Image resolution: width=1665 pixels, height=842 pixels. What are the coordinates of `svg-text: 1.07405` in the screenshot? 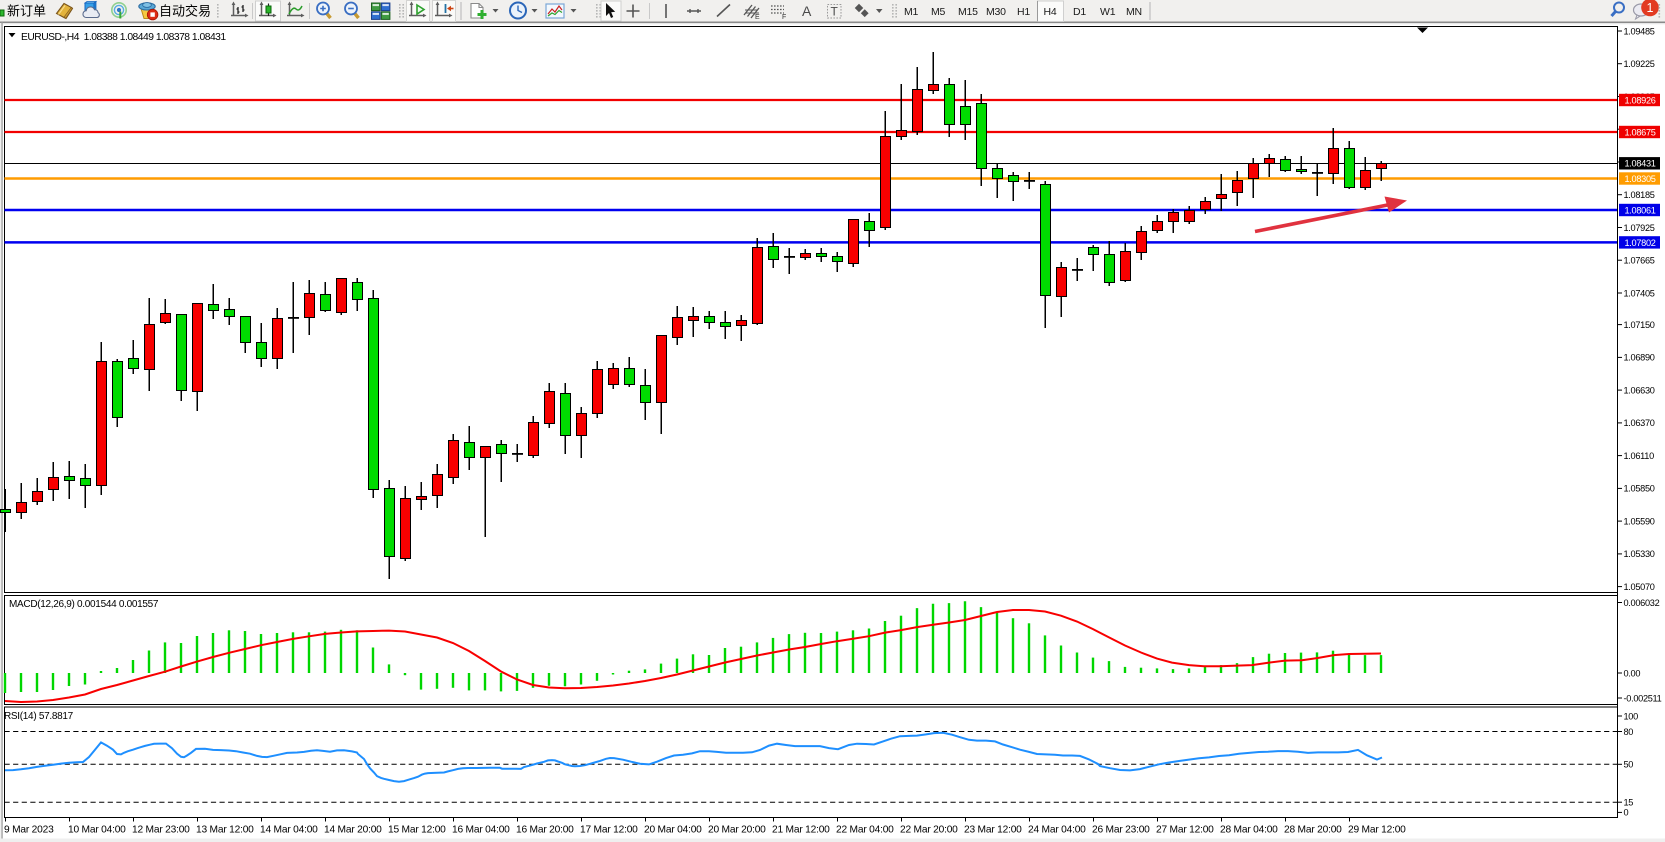 It's located at (1639, 293).